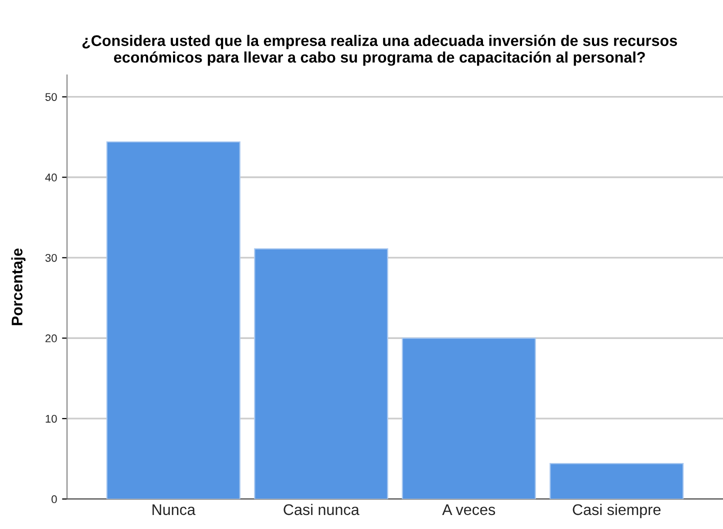 The width and height of the screenshot is (723, 529). Describe the element at coordinates (51, 338) in the screenshot. I see `y-tick-label: 20` at that location.